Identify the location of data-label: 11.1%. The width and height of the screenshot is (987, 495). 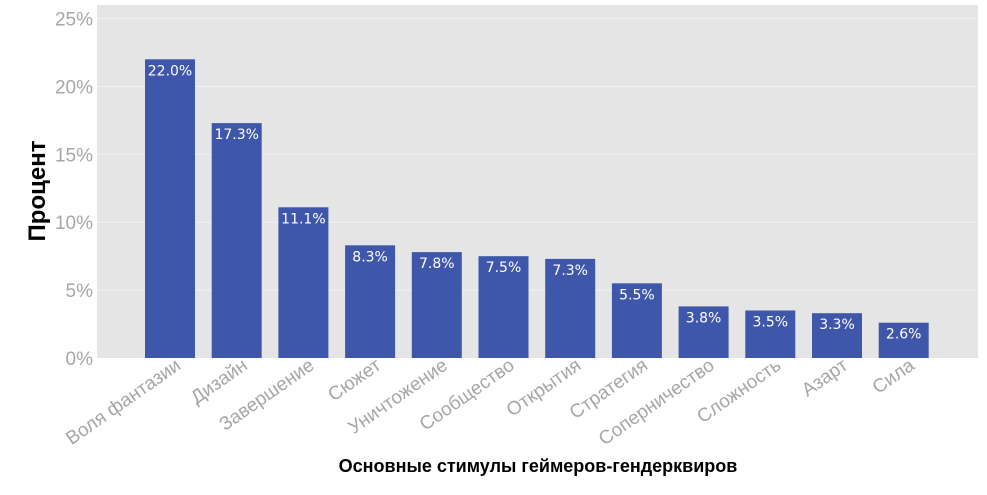
(303, 219).